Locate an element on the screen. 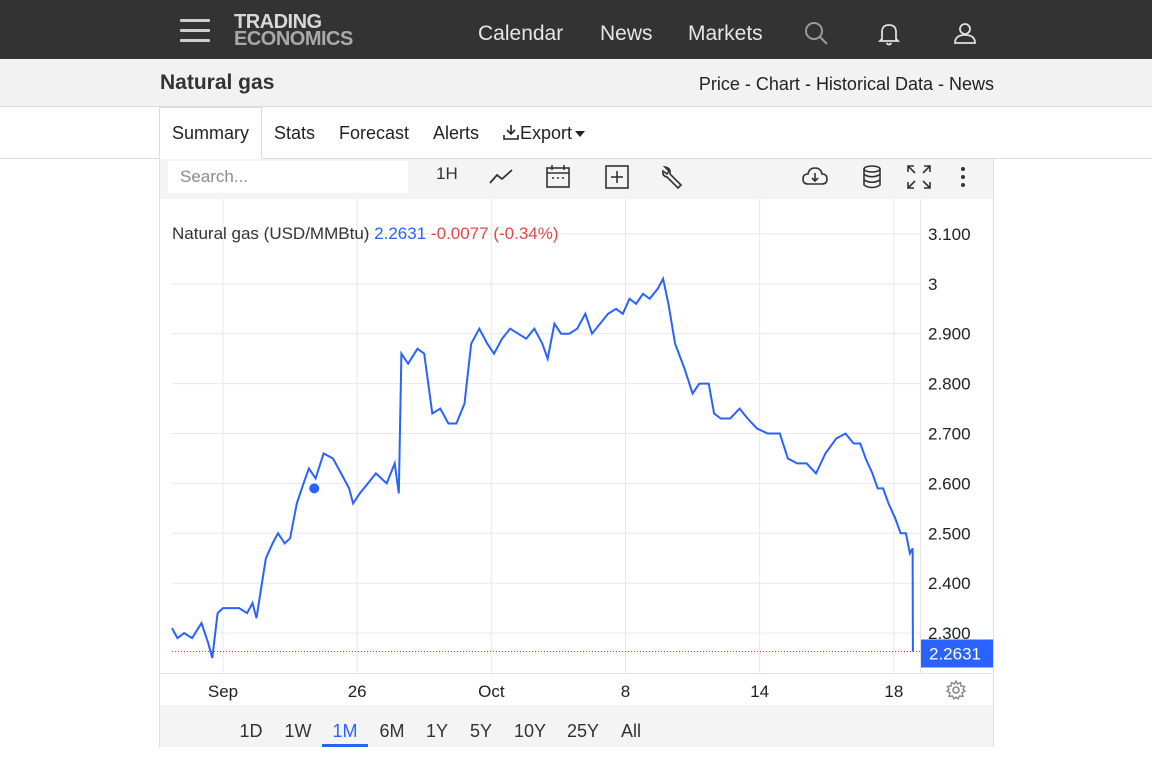 This screenshot has width=1152, height=777. export-label: Export is located at coordinates (546, 133).